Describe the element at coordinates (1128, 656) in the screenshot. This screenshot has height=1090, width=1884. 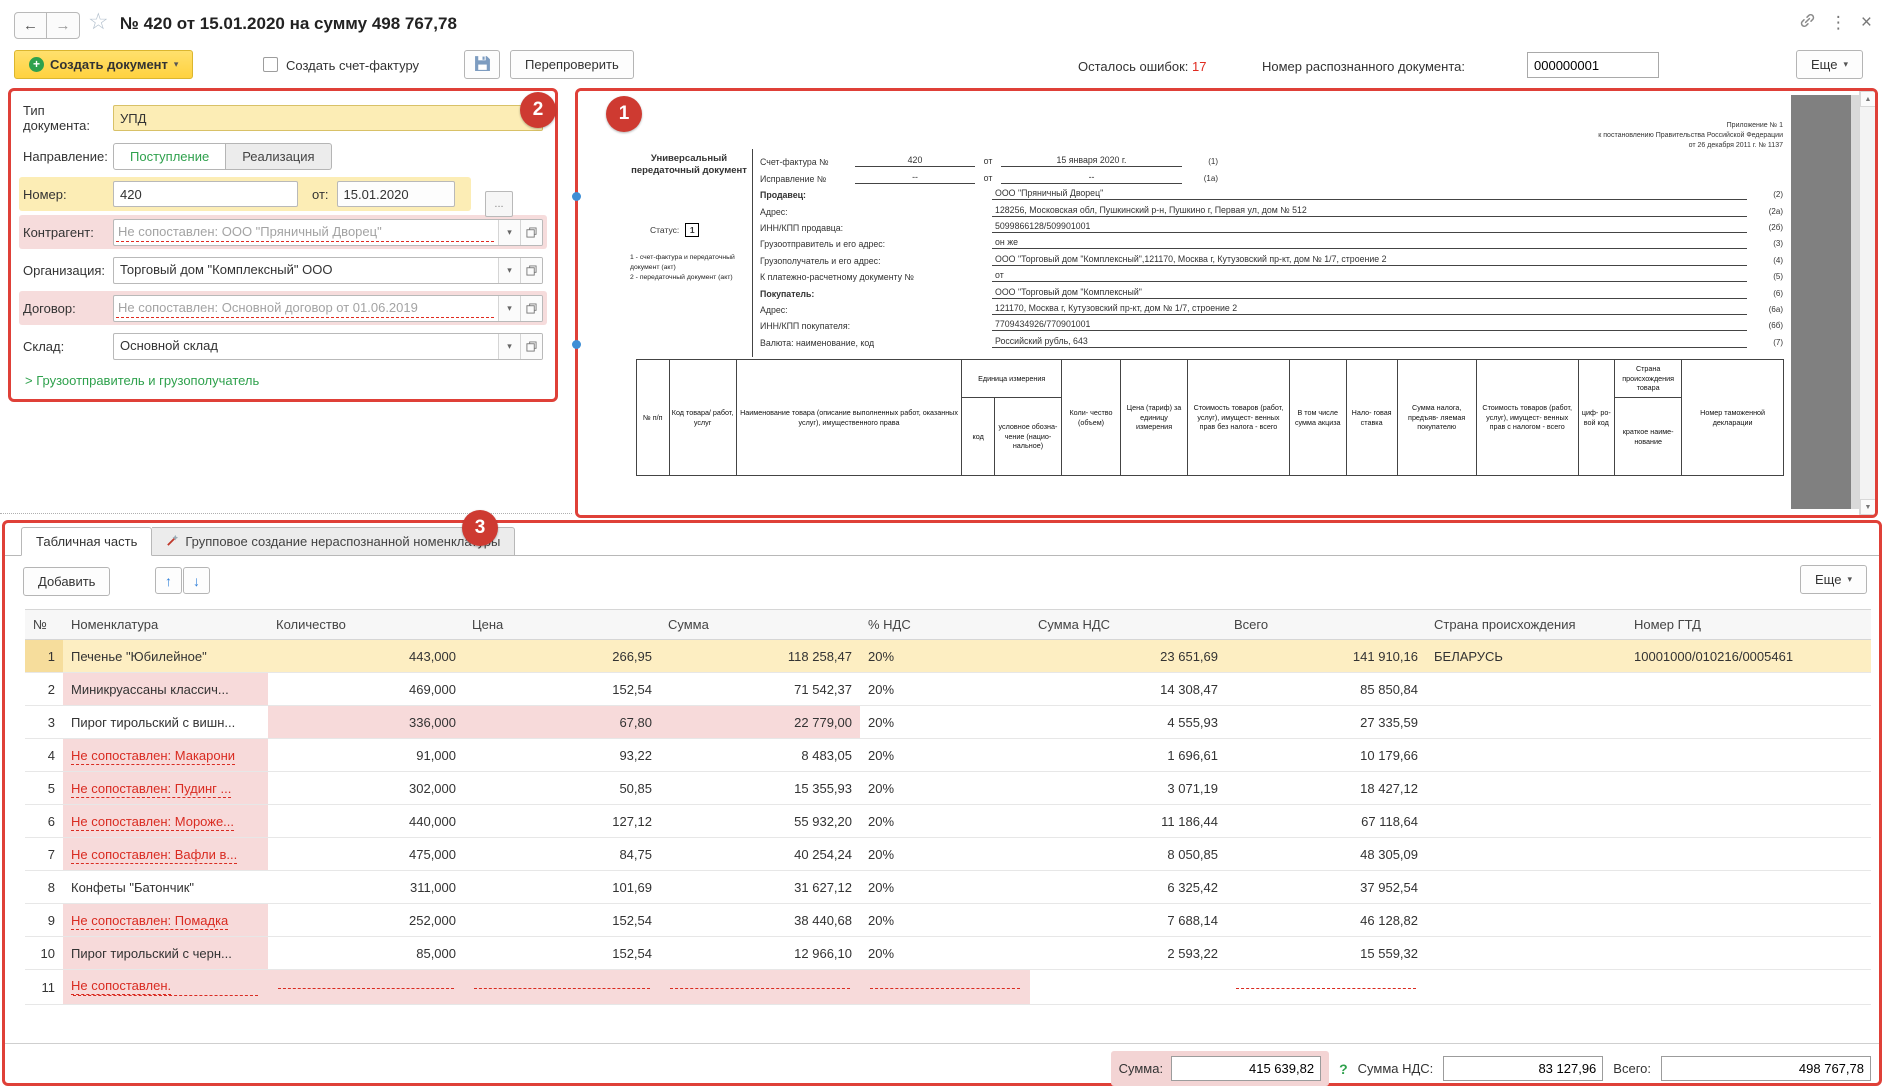
I see `cell-vat-sum: 23 651,69` at that location.